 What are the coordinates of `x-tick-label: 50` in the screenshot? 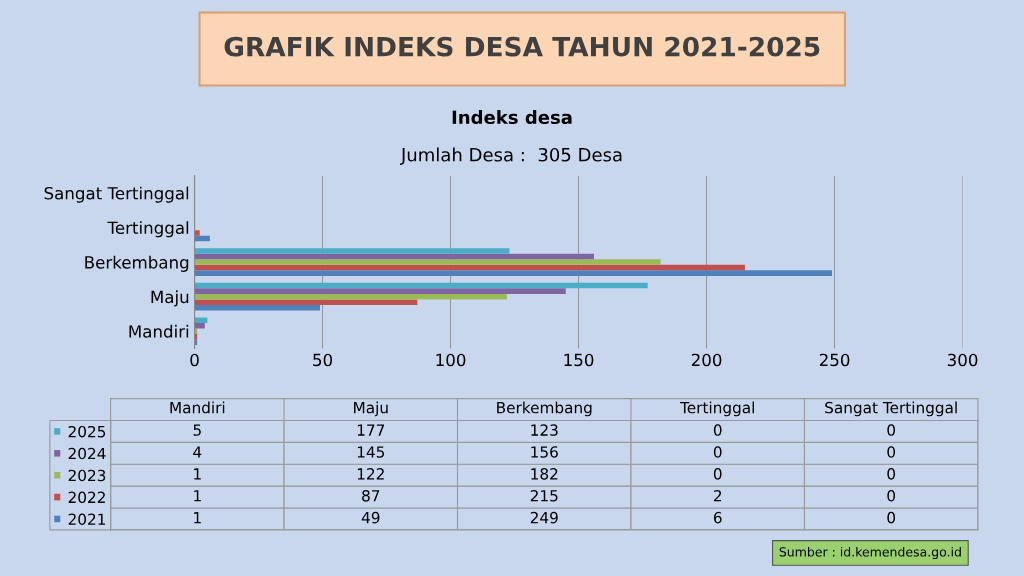 It's located at (323, 360).